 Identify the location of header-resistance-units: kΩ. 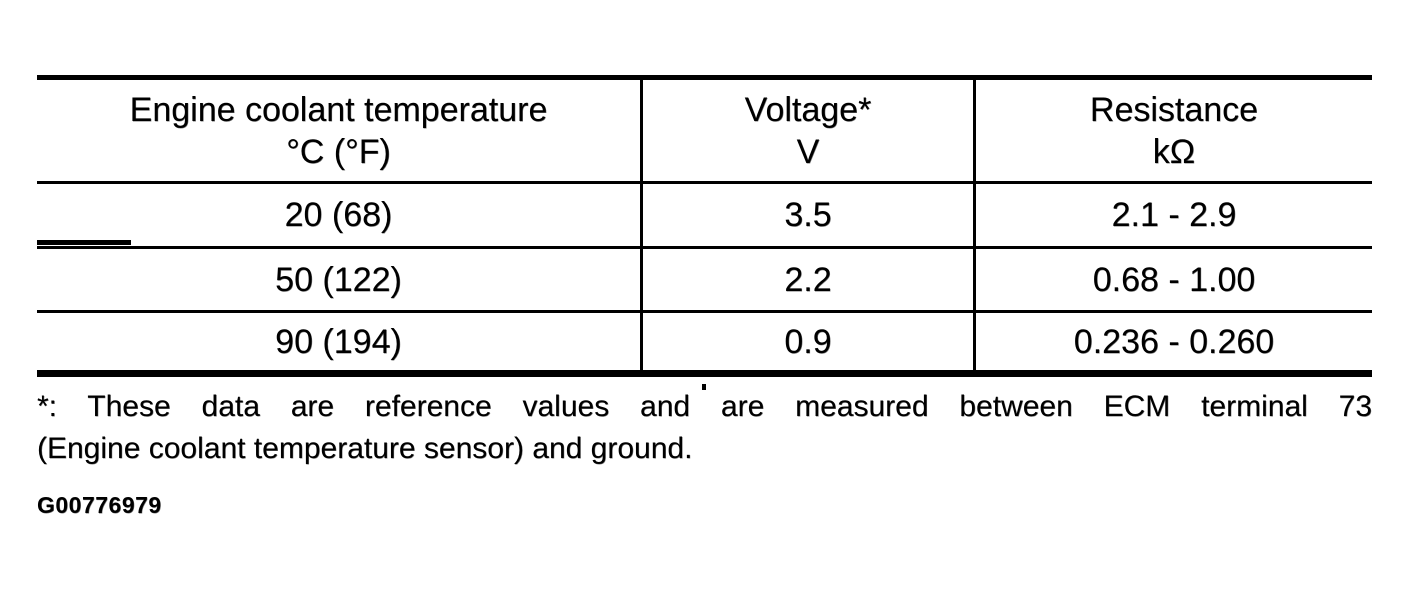
(1174, 151).